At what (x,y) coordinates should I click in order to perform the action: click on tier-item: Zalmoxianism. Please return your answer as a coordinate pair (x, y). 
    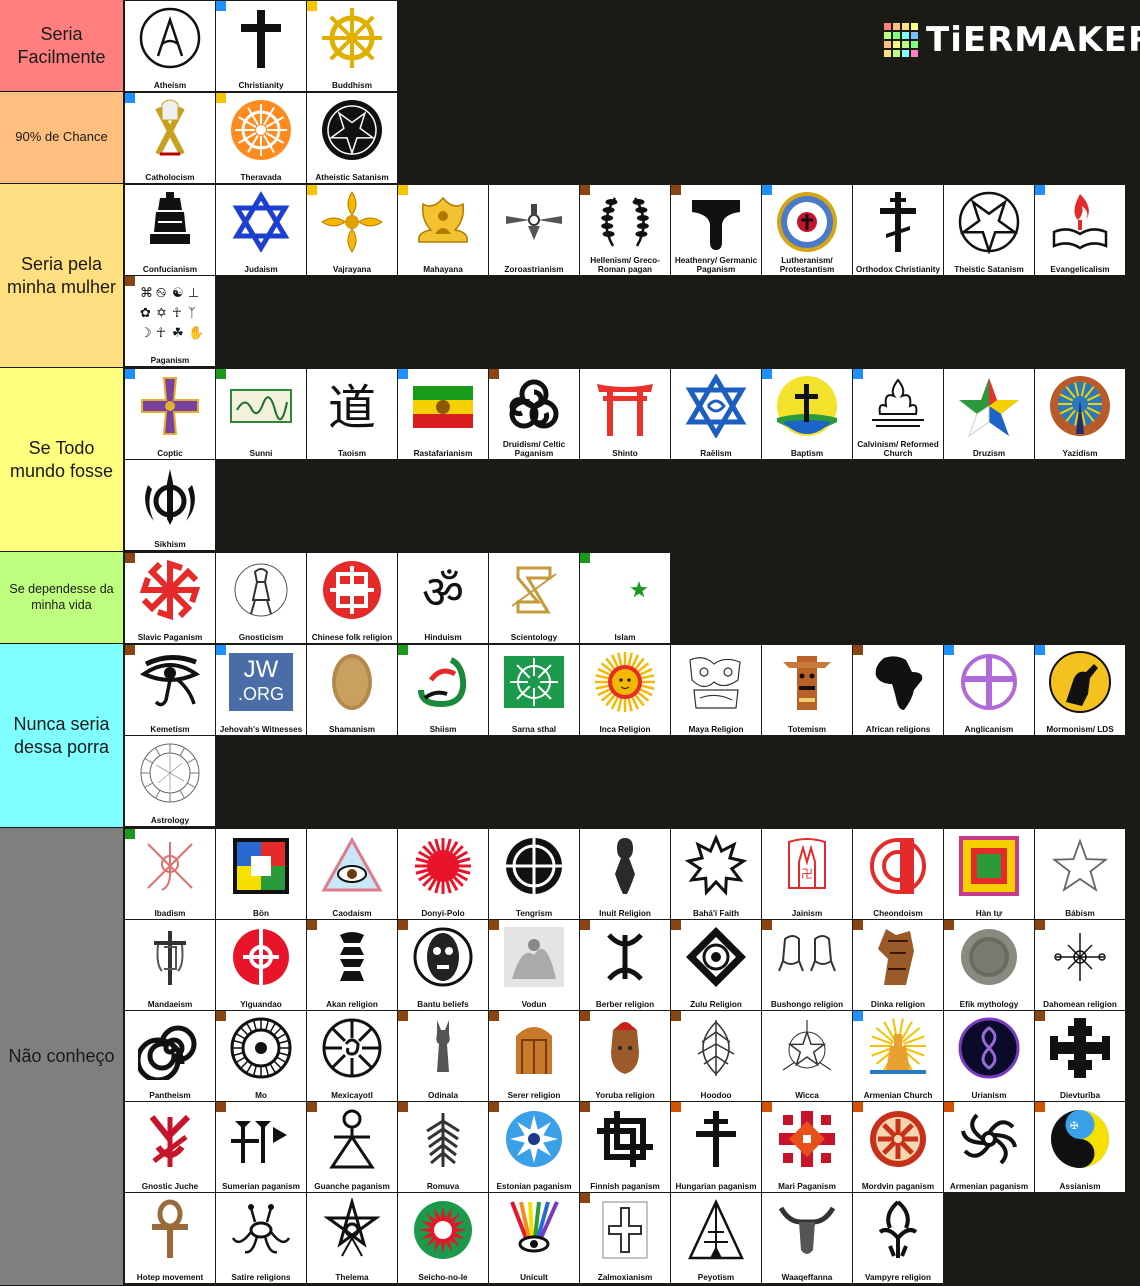
    Looking at the image, I should click on (625, 1238).